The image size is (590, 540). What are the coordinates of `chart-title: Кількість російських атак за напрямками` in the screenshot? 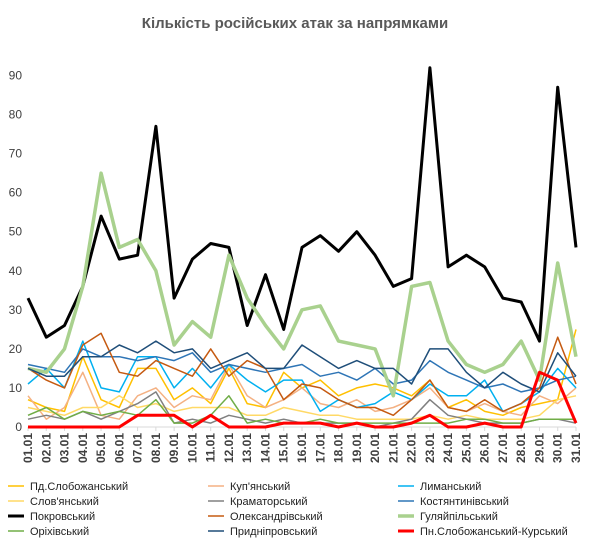 It's located at (295, 23).